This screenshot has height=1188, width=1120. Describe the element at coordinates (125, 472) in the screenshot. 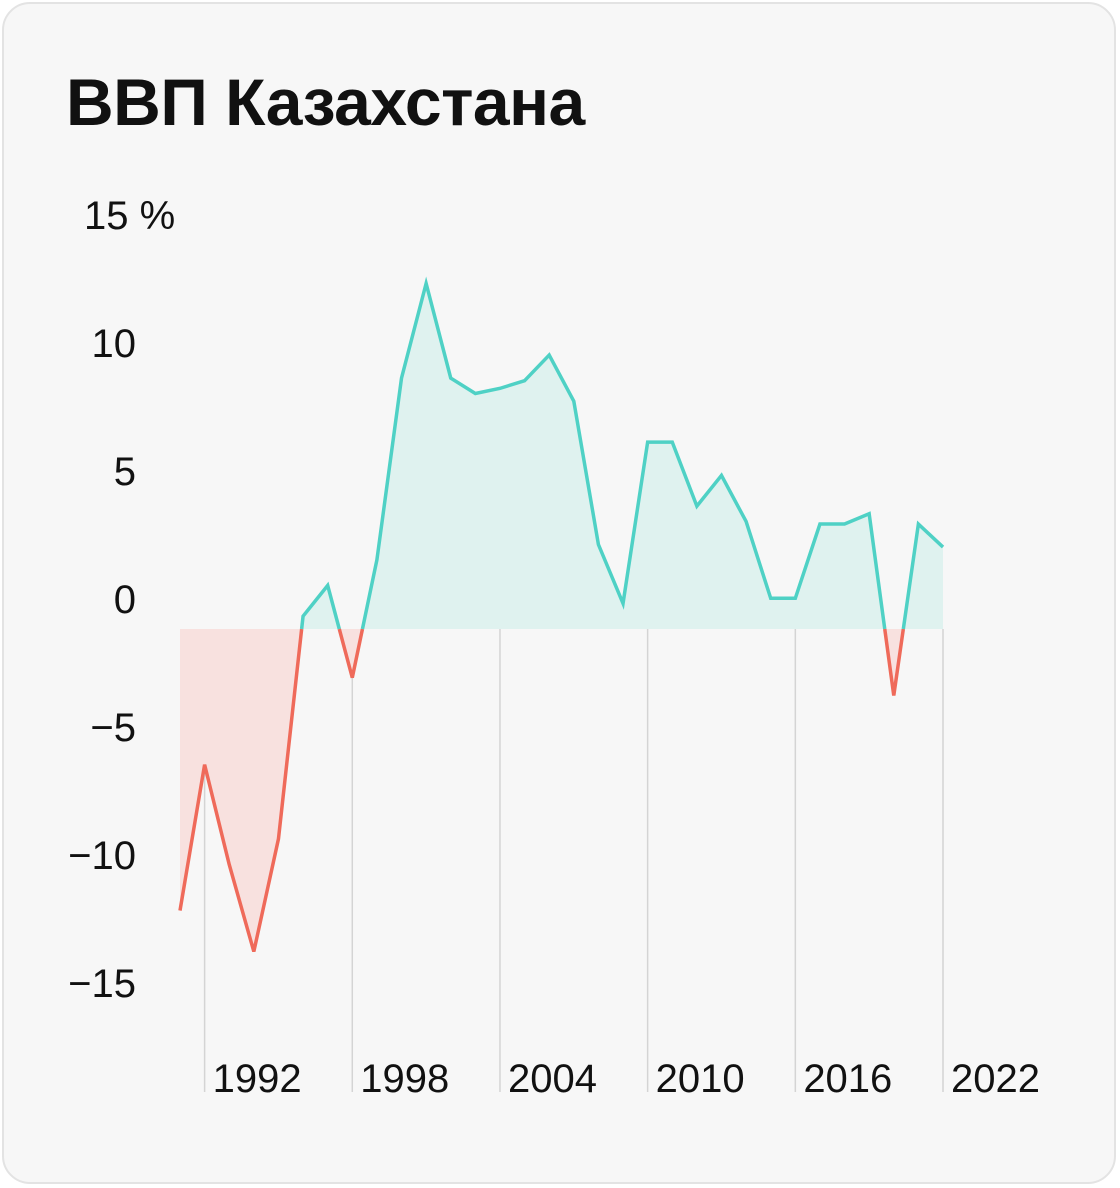

I see `y-tick-label: 5` at that location.